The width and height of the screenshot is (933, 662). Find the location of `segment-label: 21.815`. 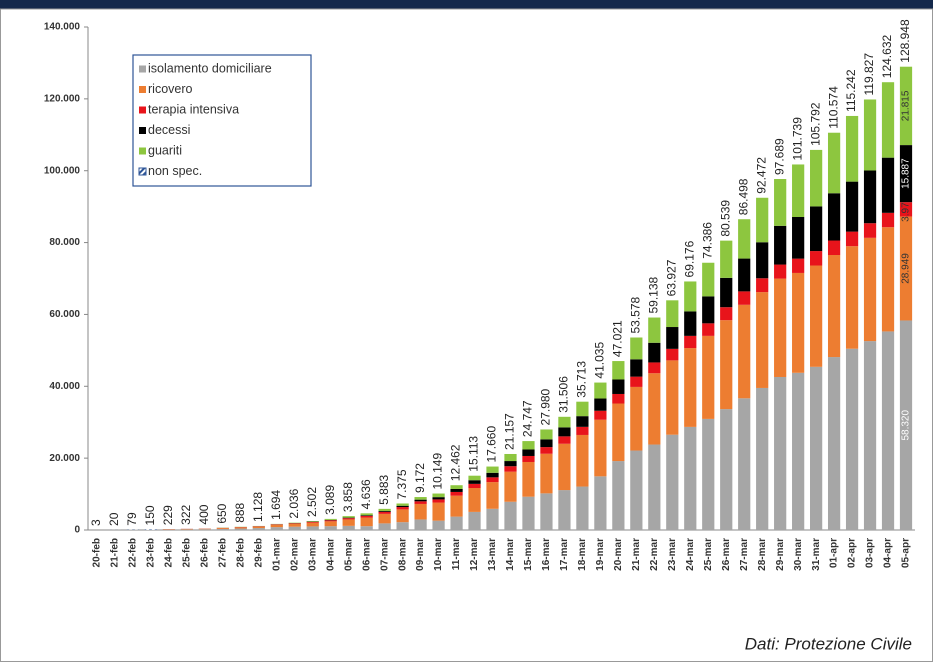

segment-label: 21.815 is located at coordinates (906, 105).